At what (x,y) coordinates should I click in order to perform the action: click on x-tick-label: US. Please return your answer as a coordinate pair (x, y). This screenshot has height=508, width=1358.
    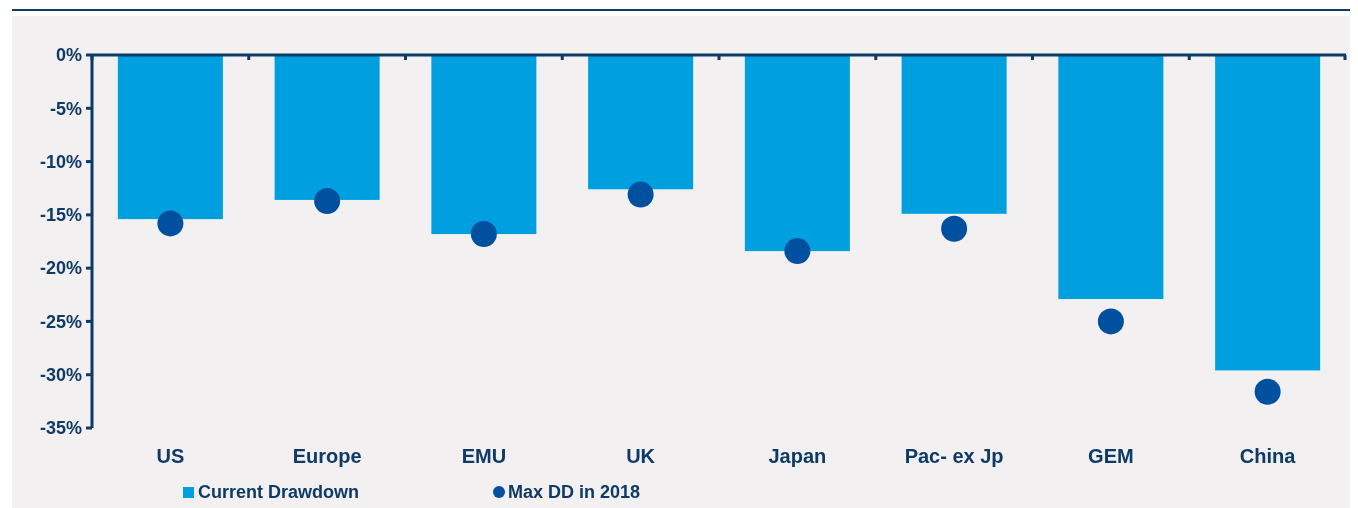
    Looking at the image, I should click on (170, 456).